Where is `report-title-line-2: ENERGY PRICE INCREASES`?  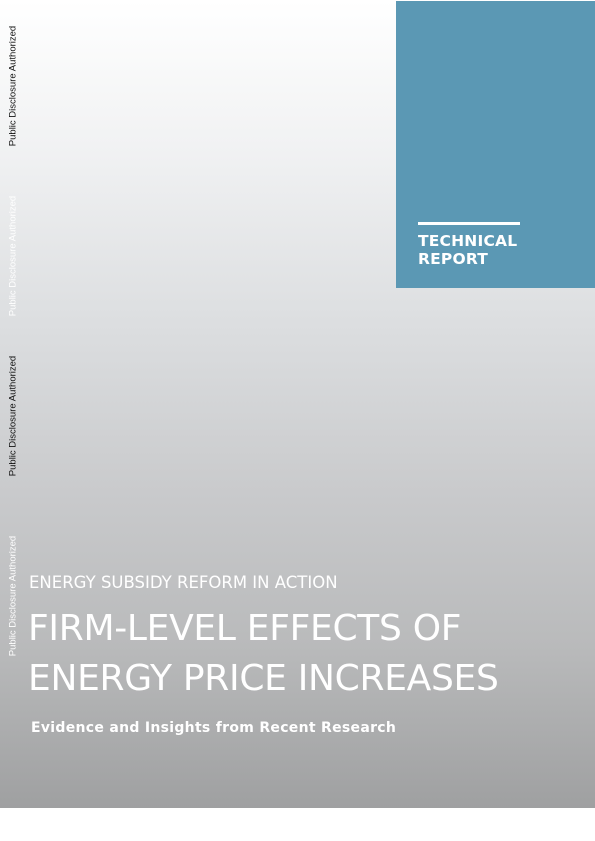
report-title-line-2: ENERGY PRICE INCREASES is located at coordinates (263, 678).